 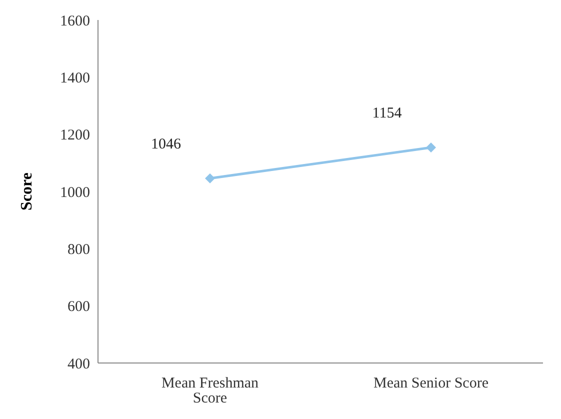 What do you see at coordinates (75, 192) in the screenshot?
I see `y-tick-label: 1000` at bounding box center [75, 192].